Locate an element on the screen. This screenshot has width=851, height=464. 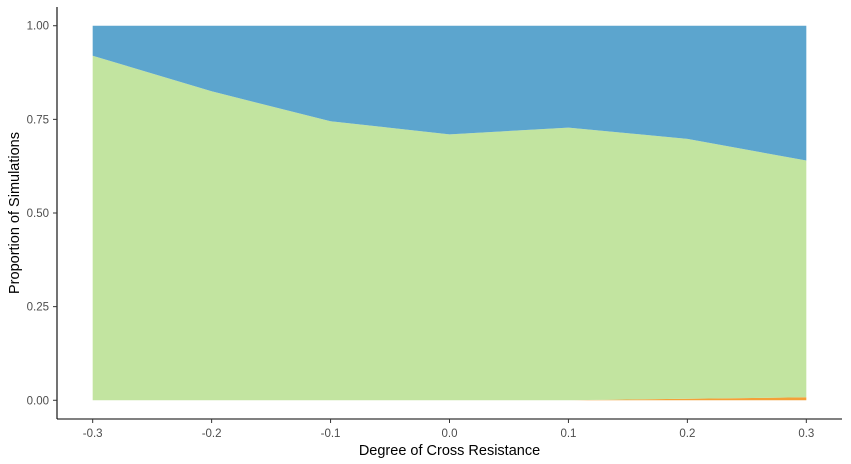
x-axis-title: Degree of Cross Resistance is located at coordinates (449, 451).